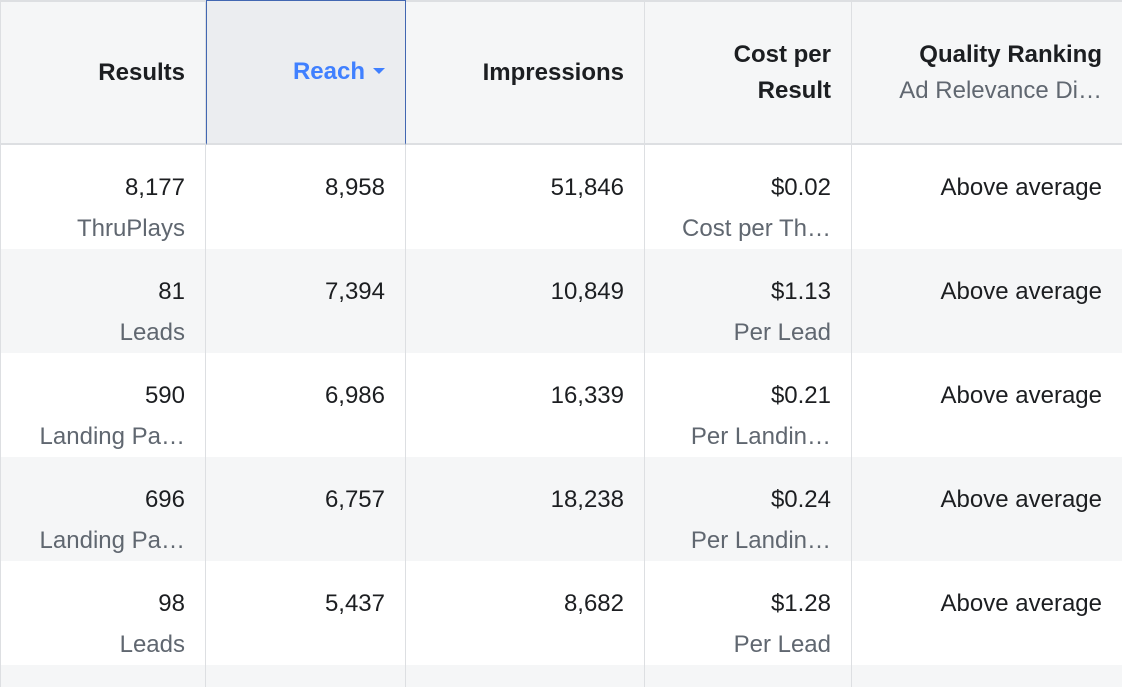  What do you see at coordinates (748, 613) in the screenshot?
I see `table-cell-cost: $1.28 Per Lead` at bounding box center [748, 613].